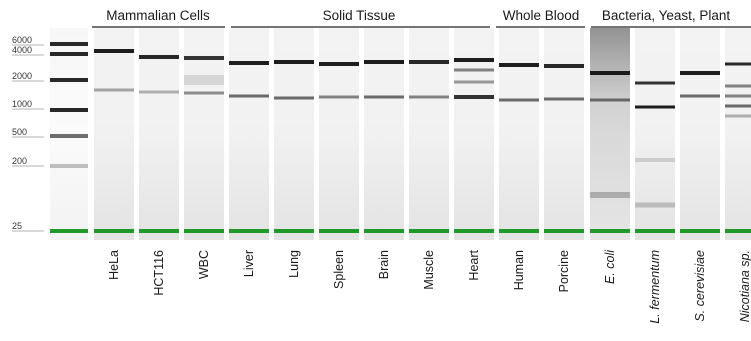  Describe the element at coordinates (610, 266) in the screenshot. I see `lane-label: E. coli` at that location.